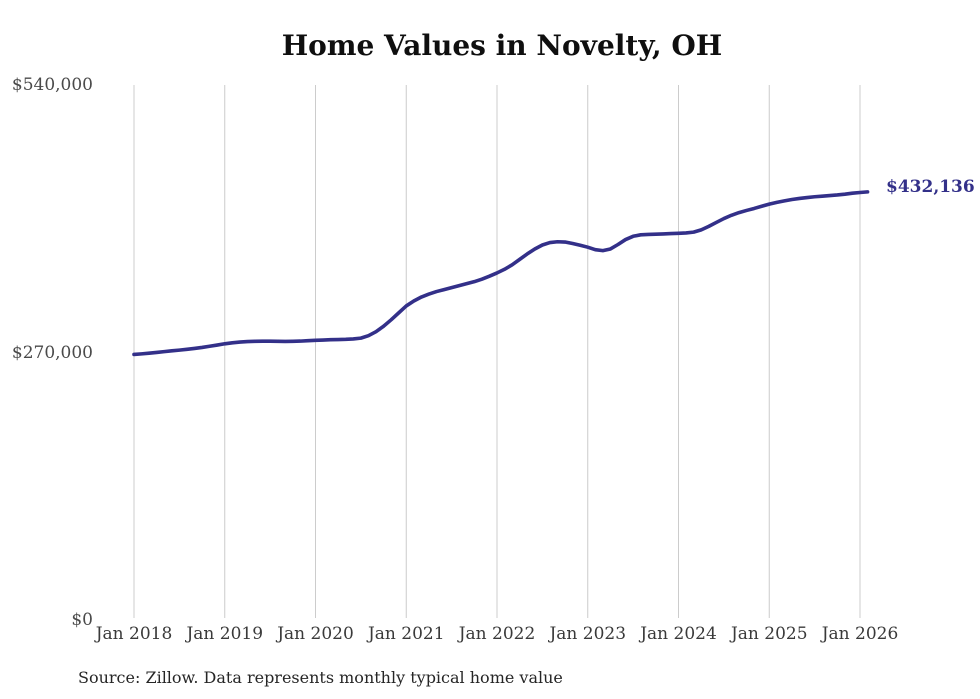 The image size is (980, 699). Describe the element at coordinates (860, 634) in the screenshot. I see `x-tick-label: Jan 2026` at that location.